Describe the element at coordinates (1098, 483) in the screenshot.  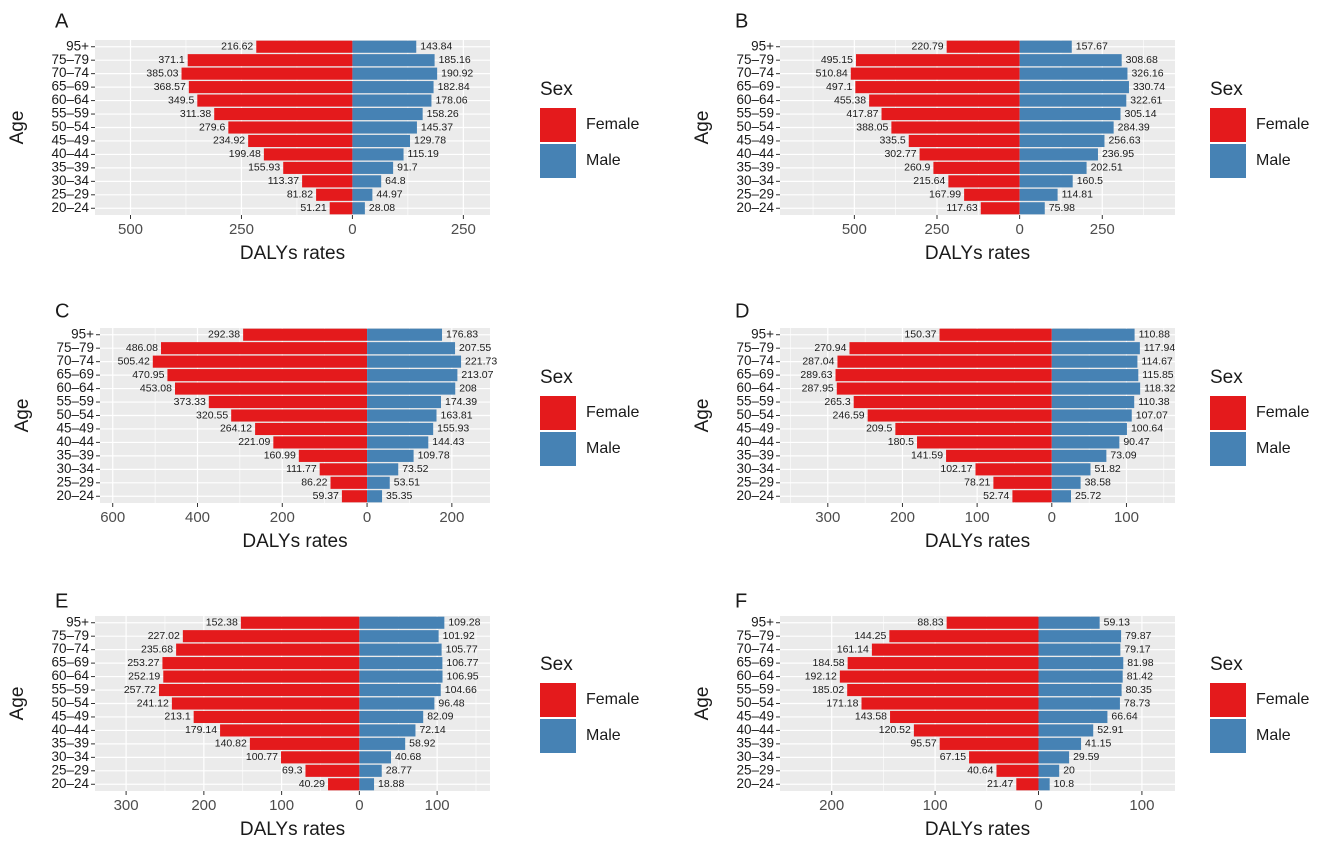
I see `male-data-label: 38.58` at that location.